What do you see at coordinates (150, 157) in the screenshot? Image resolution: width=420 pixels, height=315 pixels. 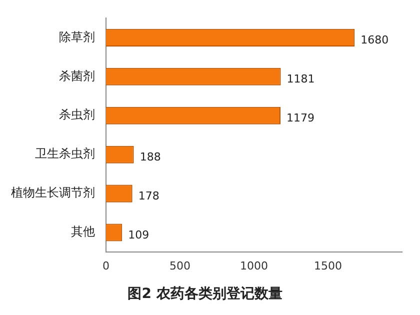 I see `data-label: 188` at bounding box center [150, 157].